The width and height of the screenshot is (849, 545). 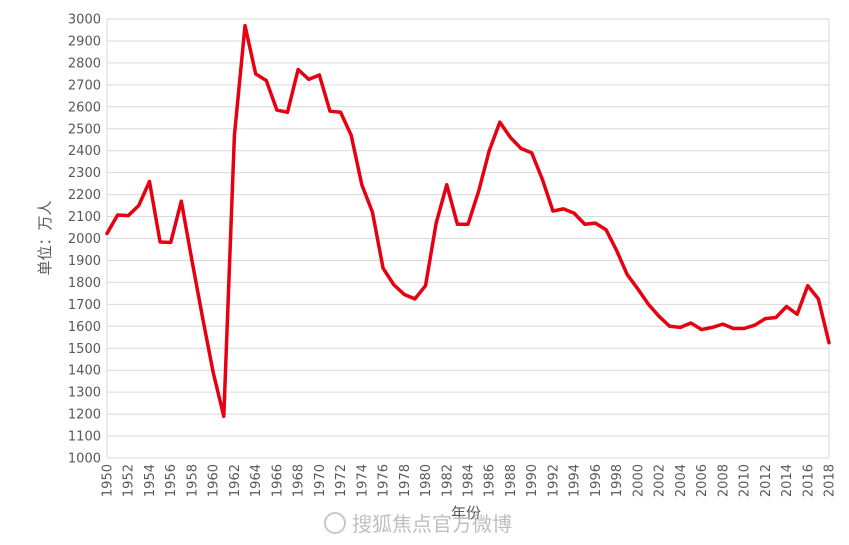 What do you see at coordinates (553, 480) in the screenshot?
I see `x-tick-label: 1992` at bounding box center [553, 480].